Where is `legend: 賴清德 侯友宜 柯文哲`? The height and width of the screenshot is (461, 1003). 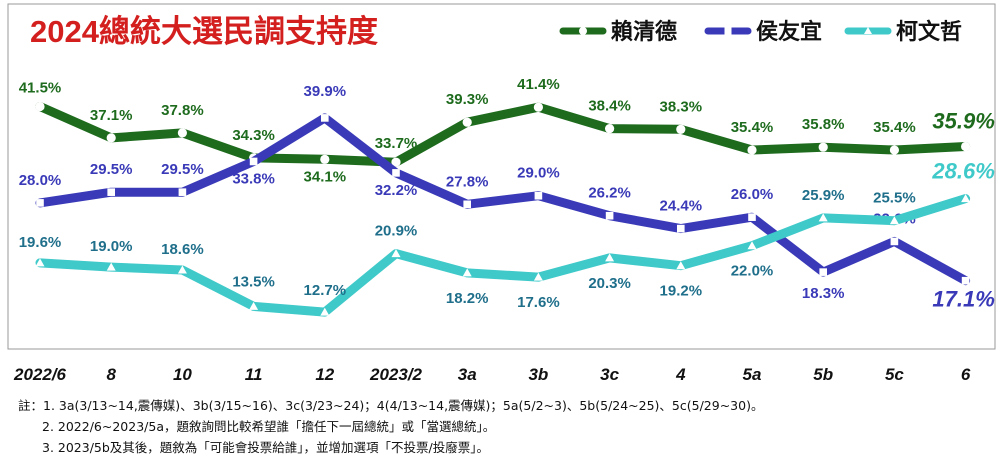
legend: 賴清德 侯友宜 柯文哲 is located at coordinates (760, 32).